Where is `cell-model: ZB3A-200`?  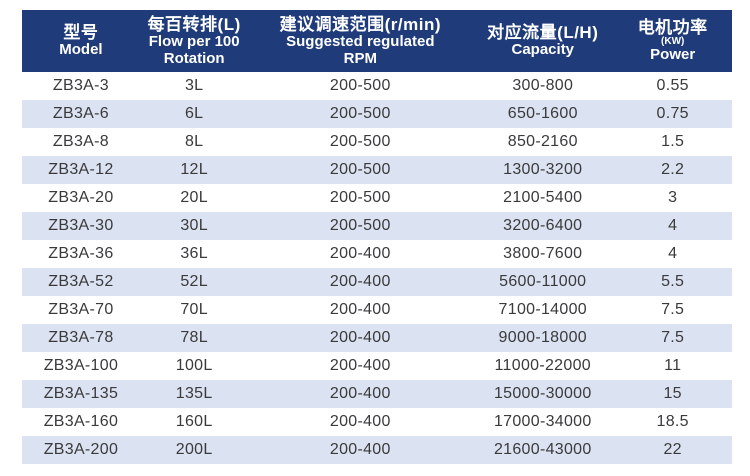 cell-model: ZB3A-200 is located at coordinates (81, 449).